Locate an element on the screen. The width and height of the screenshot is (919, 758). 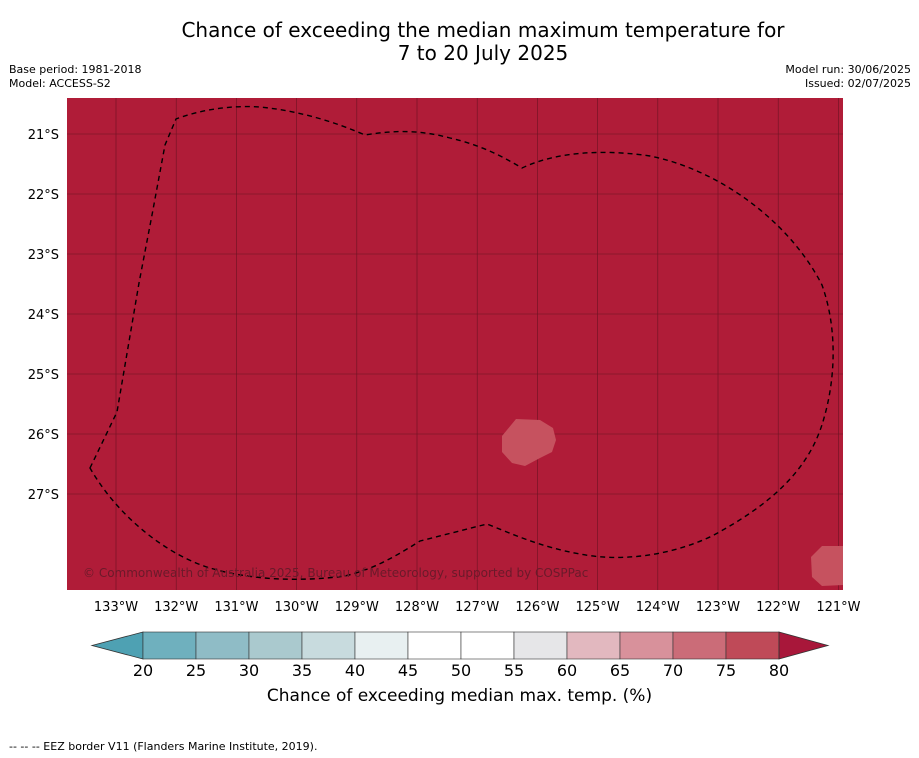
lon-tick-label: 127°W is located at coordinates (477, 607).